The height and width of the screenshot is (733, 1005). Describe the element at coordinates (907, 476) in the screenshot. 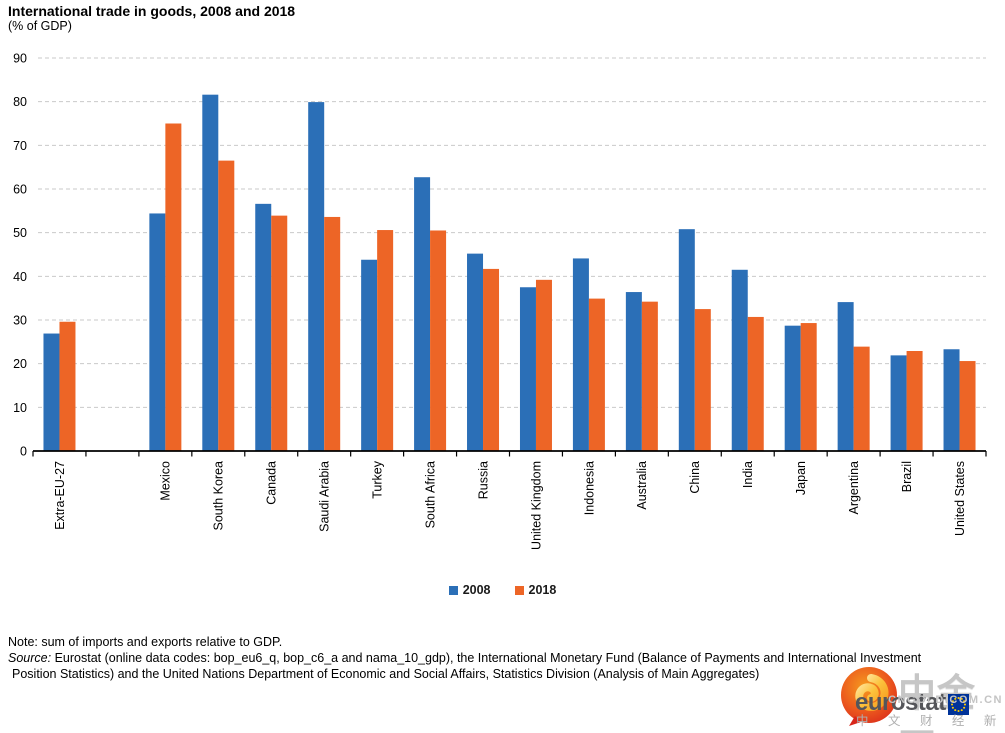

I see `x-axis-category-label: Brazil` at that location.